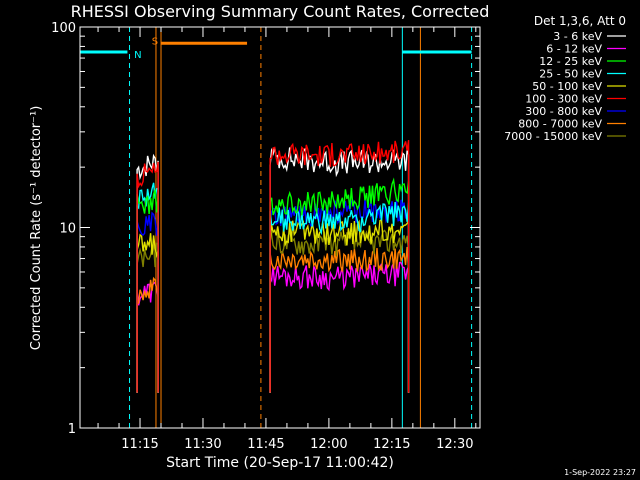 The height and width of the screenshot is (480, 640). What do you see at coordinates (577, 36) in the screenshot?
I see `legend-label: 3 - 6 keV` at bounding box center [577, 36].